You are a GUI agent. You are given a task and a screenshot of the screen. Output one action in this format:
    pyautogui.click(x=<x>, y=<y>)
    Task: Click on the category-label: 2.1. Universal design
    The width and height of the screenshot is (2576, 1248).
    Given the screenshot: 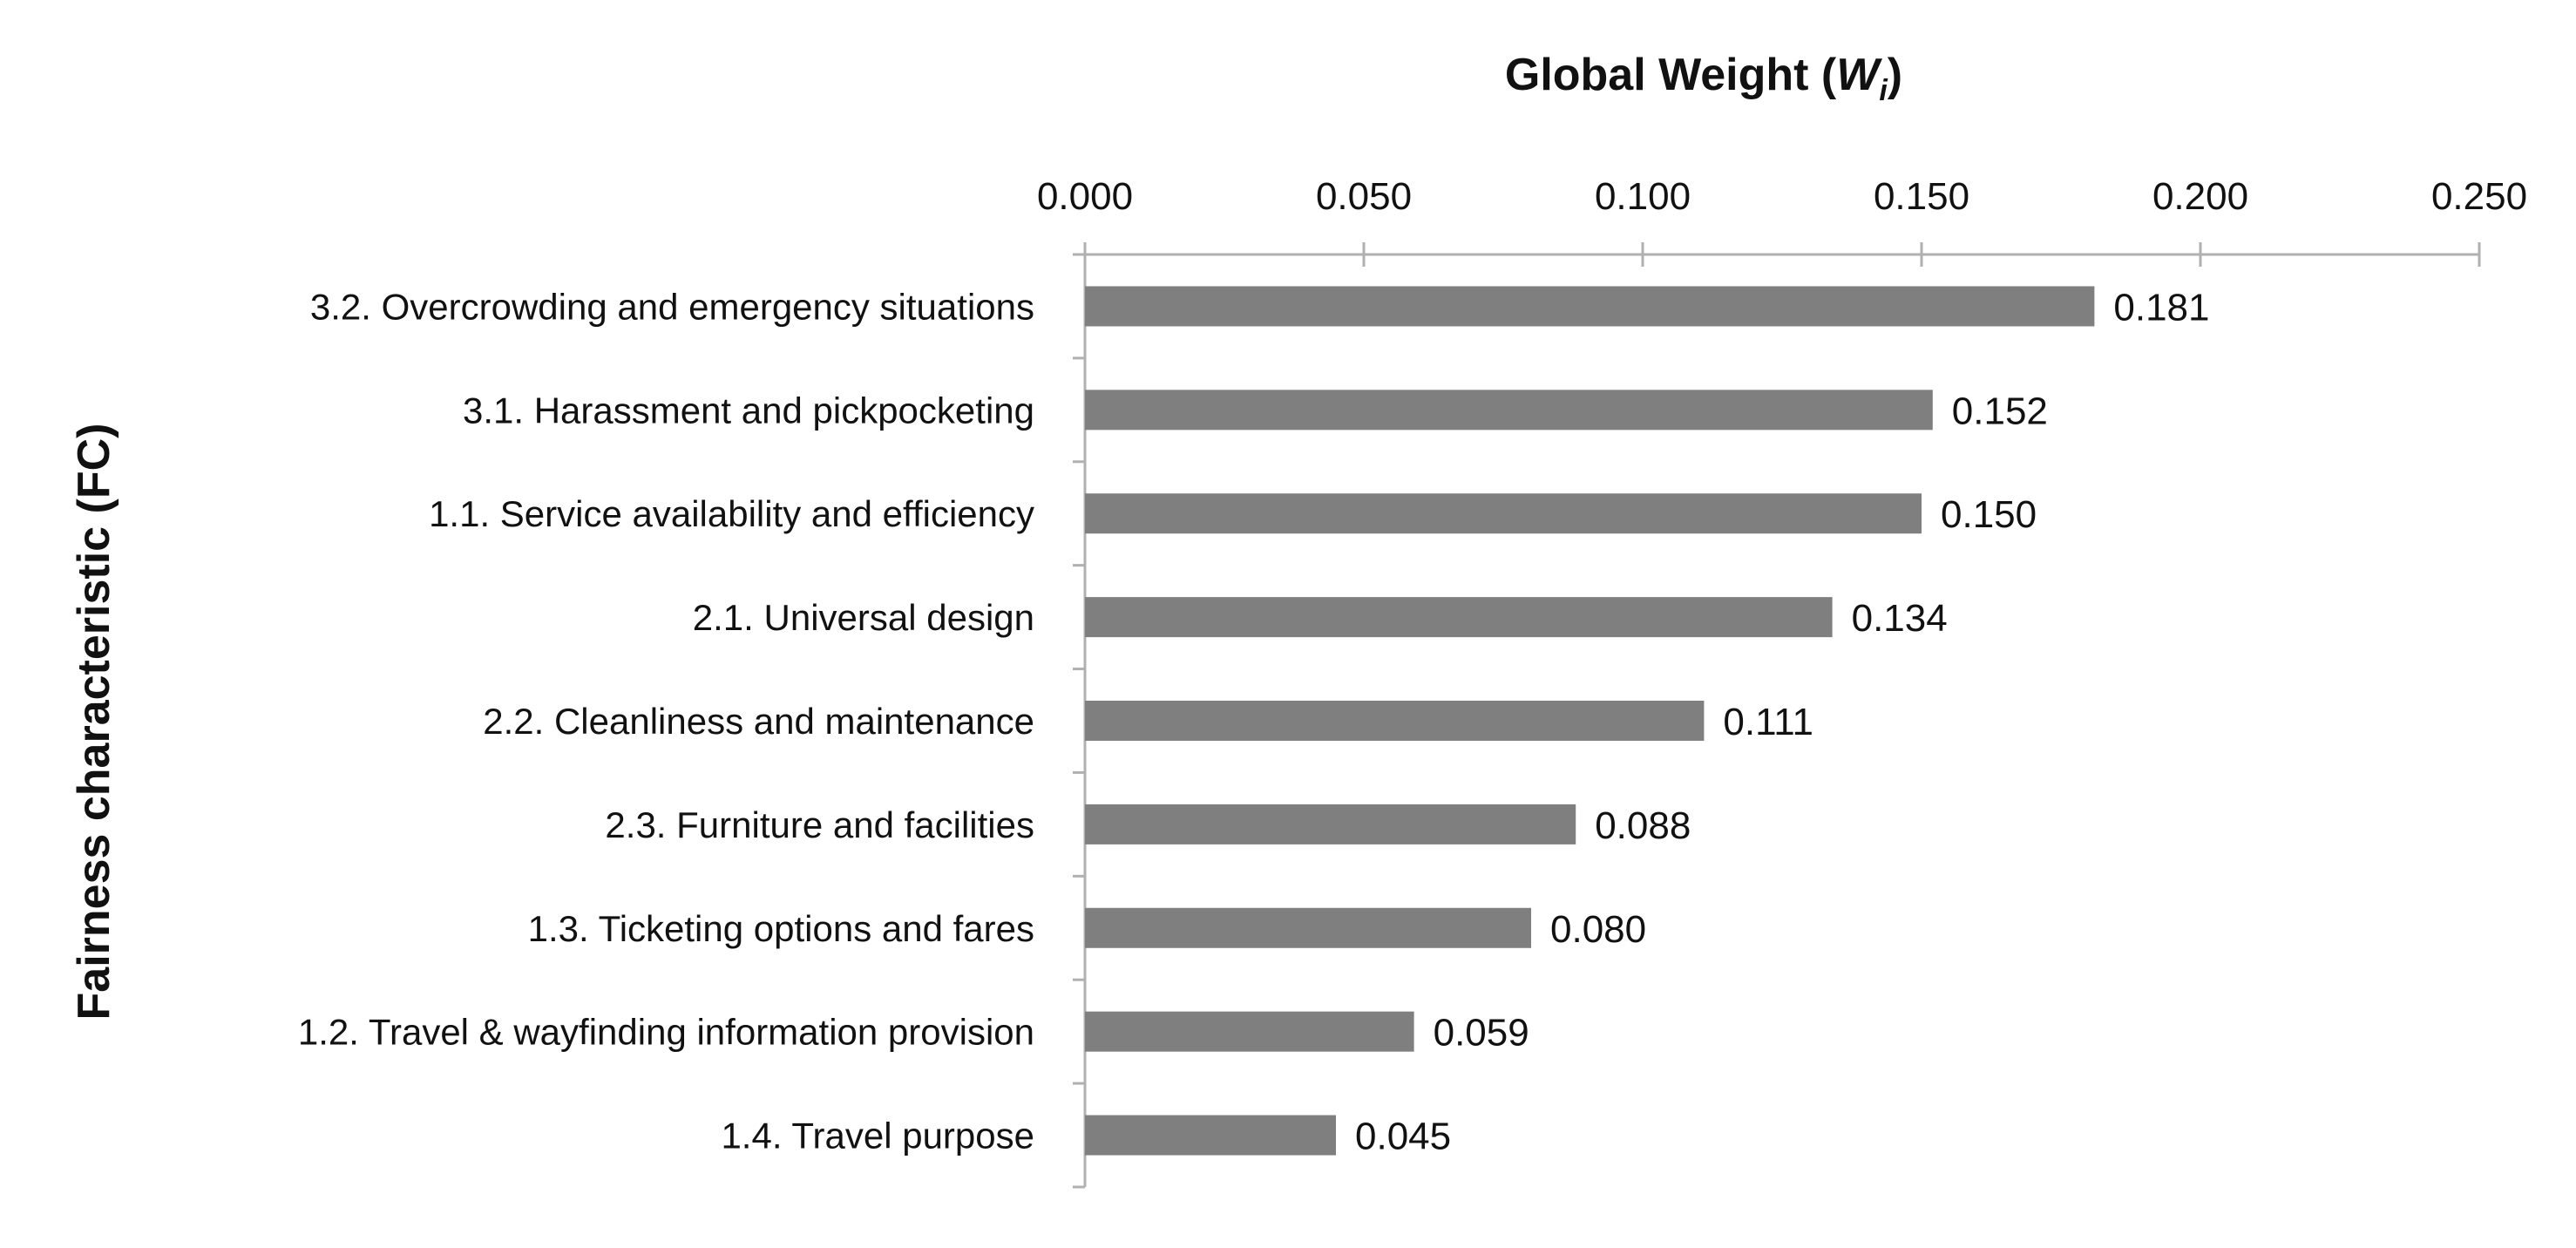 What is the action you would take?
    pyautogui.click(x=864, y=617)
    